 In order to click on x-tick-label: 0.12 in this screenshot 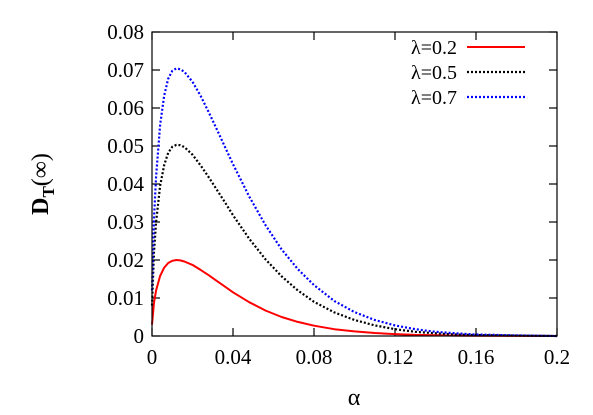, I will do `click(395, 357)`.